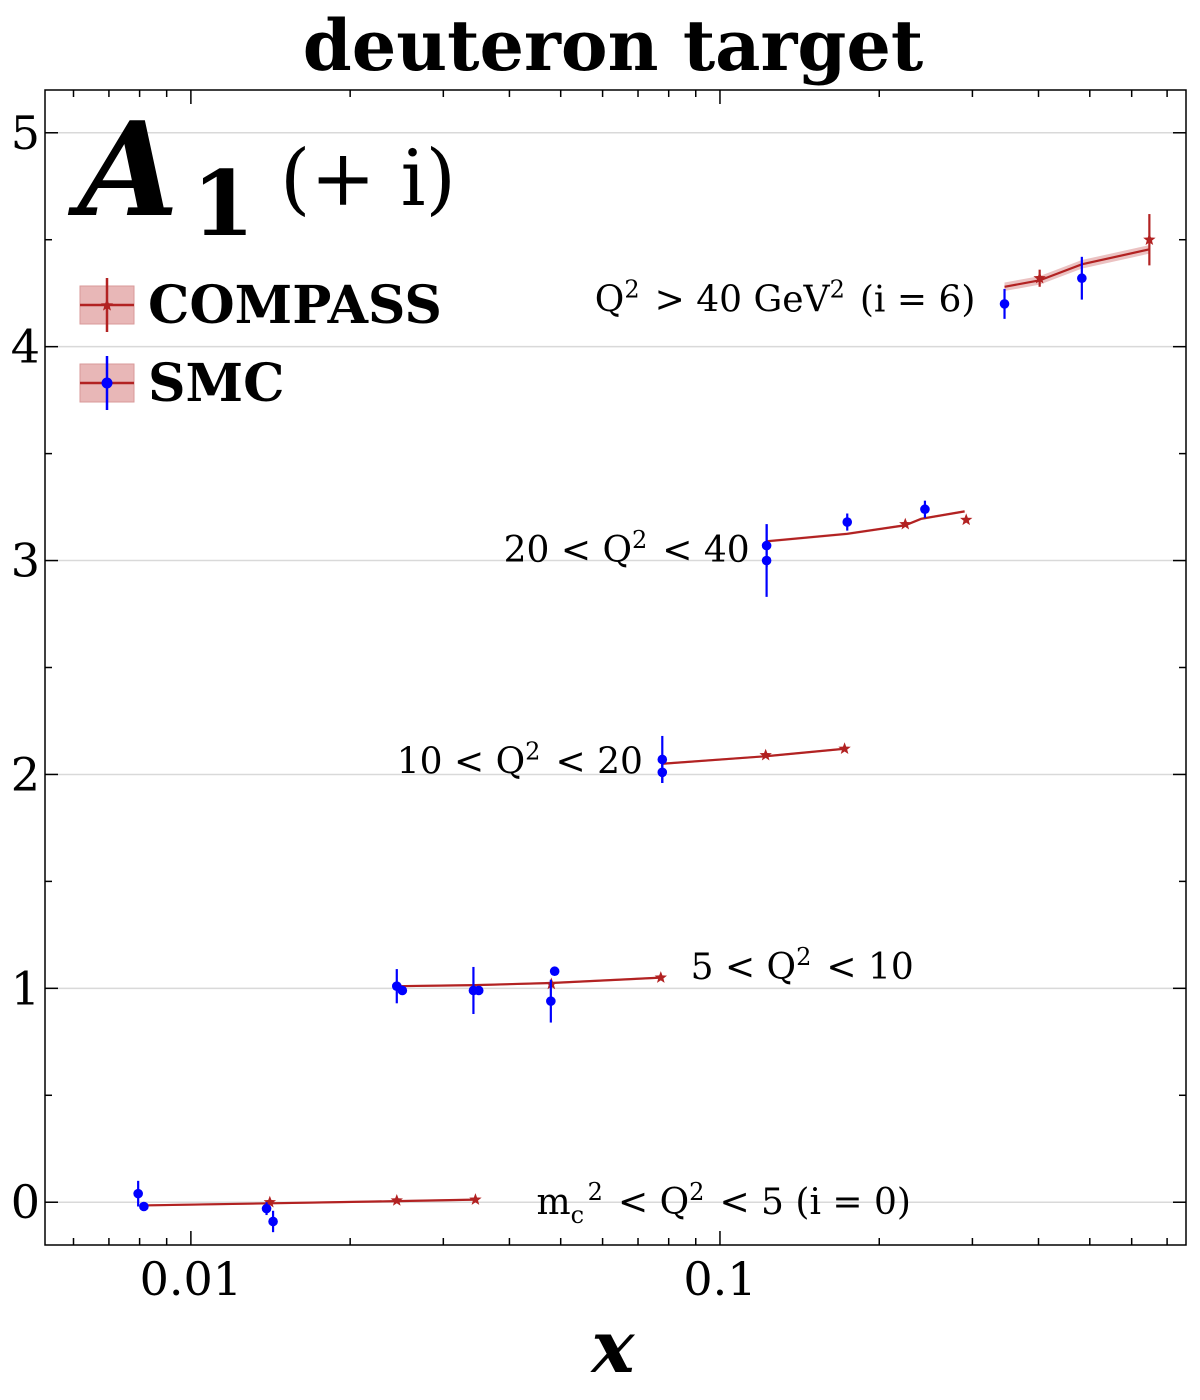  Describe the element at coordinates (223, 204) in the screenshot. I see `quantity-subscript: 1` at that location.